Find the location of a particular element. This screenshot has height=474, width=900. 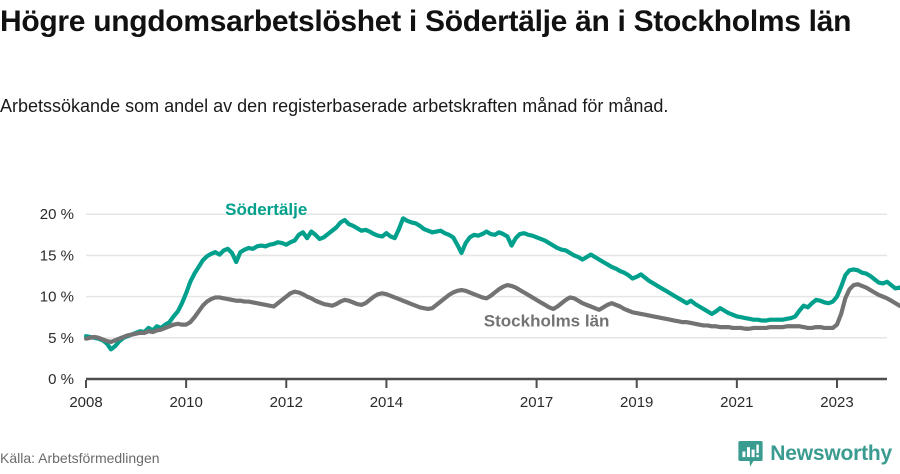

y-axis-tick-label: 20 % is located at coordinates (57, 214).